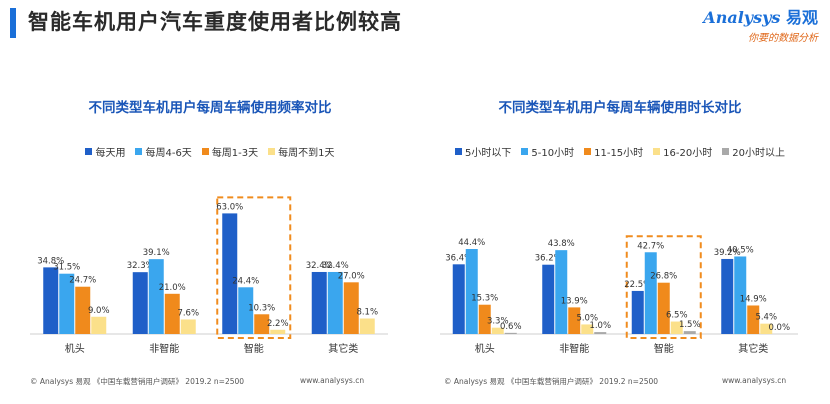 This screenshot has width=830, height=404. I want to click on data-label: 13.9%, so click(574, 301).